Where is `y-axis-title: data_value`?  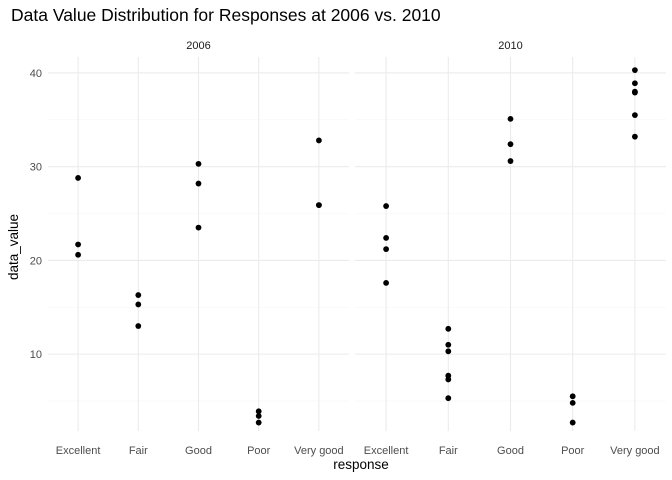 y-axis-title: data_value is located at coordinates (13, 247).